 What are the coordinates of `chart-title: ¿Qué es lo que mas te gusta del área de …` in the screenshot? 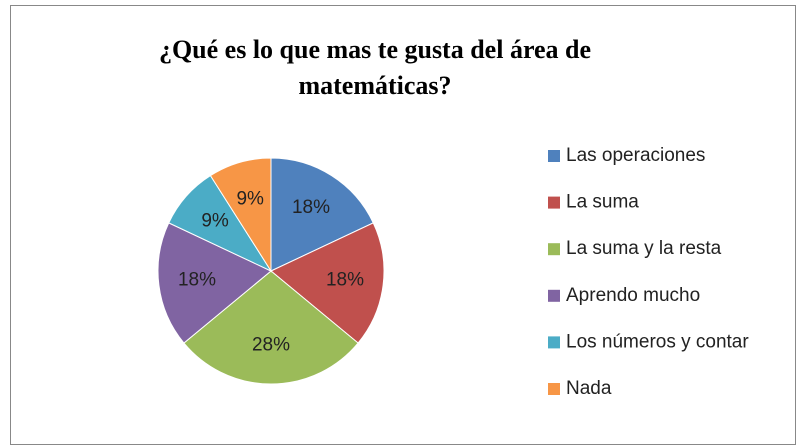 It's located at (375, 67).